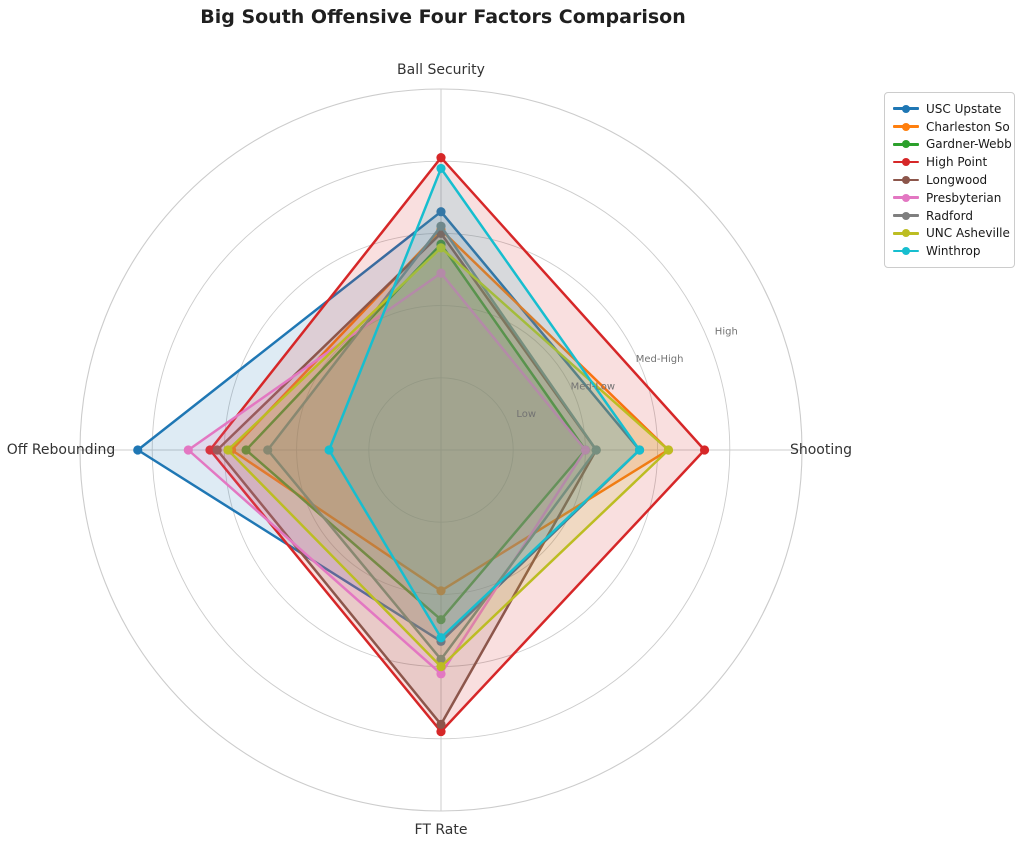 Image resolution: width=1024 pixels, height=846 pixels. What do you see at coordinates (416, 432) in the screenshot?
I see `series-fill` at bounding box center [416, 432].